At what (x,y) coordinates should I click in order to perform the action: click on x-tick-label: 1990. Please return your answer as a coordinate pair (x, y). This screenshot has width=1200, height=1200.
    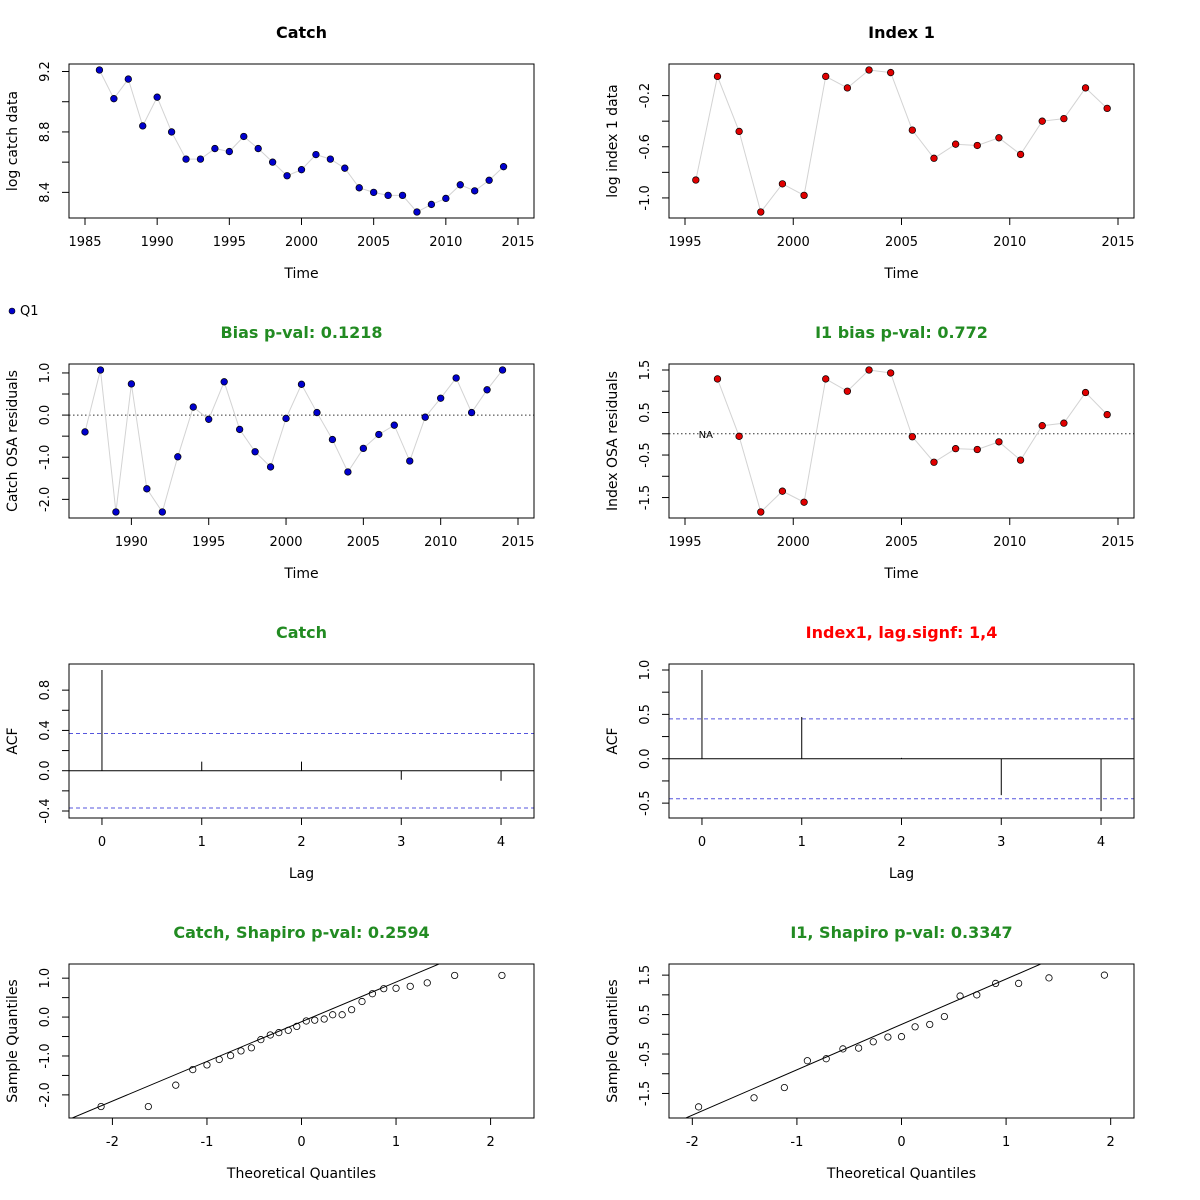
    Looking at the image, I should click on (157, 242).